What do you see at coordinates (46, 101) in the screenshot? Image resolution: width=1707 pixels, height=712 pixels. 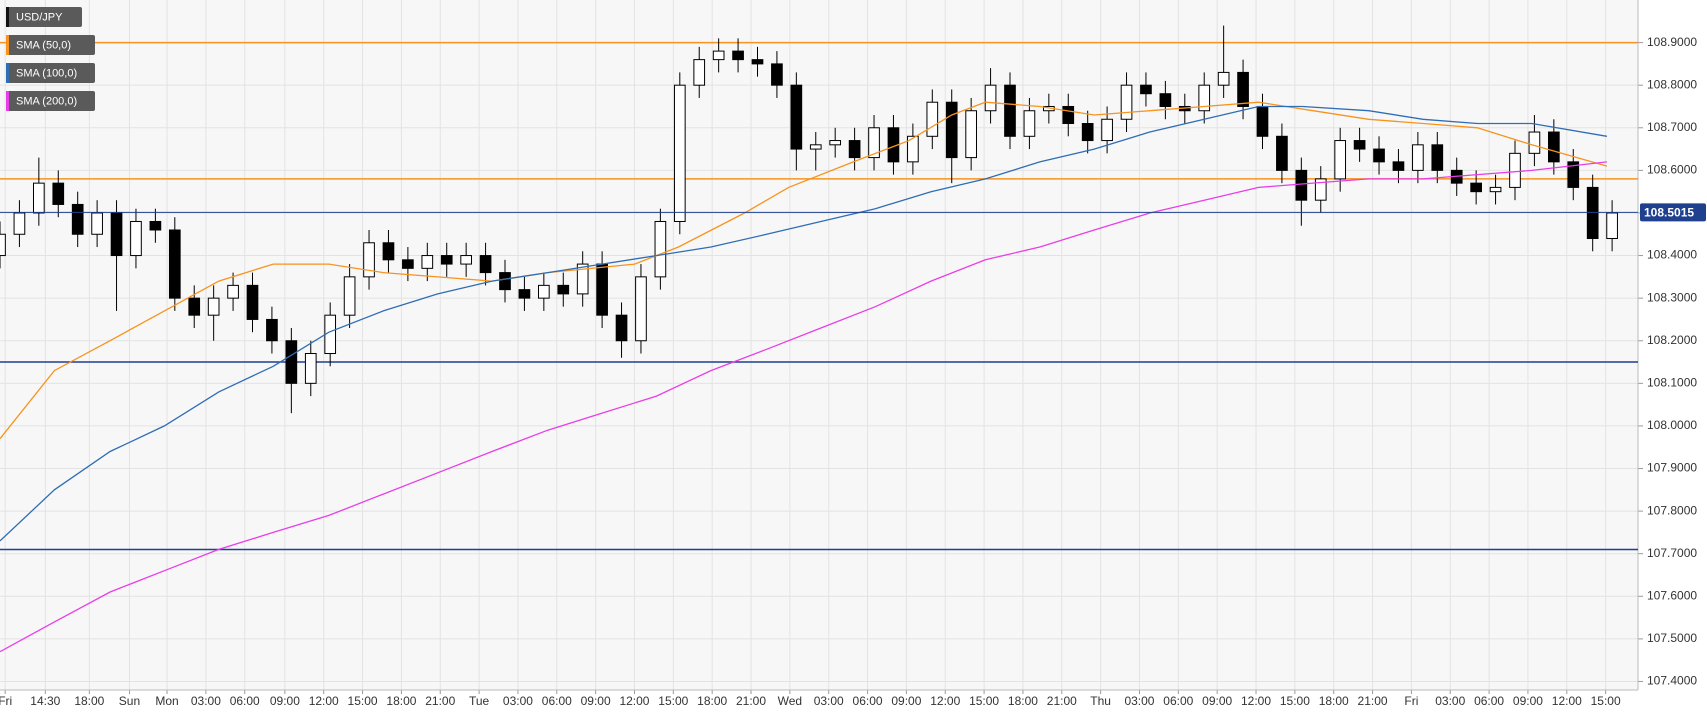 I see `legend-label: SMA (200,0)` at bounding box center [46, 101].